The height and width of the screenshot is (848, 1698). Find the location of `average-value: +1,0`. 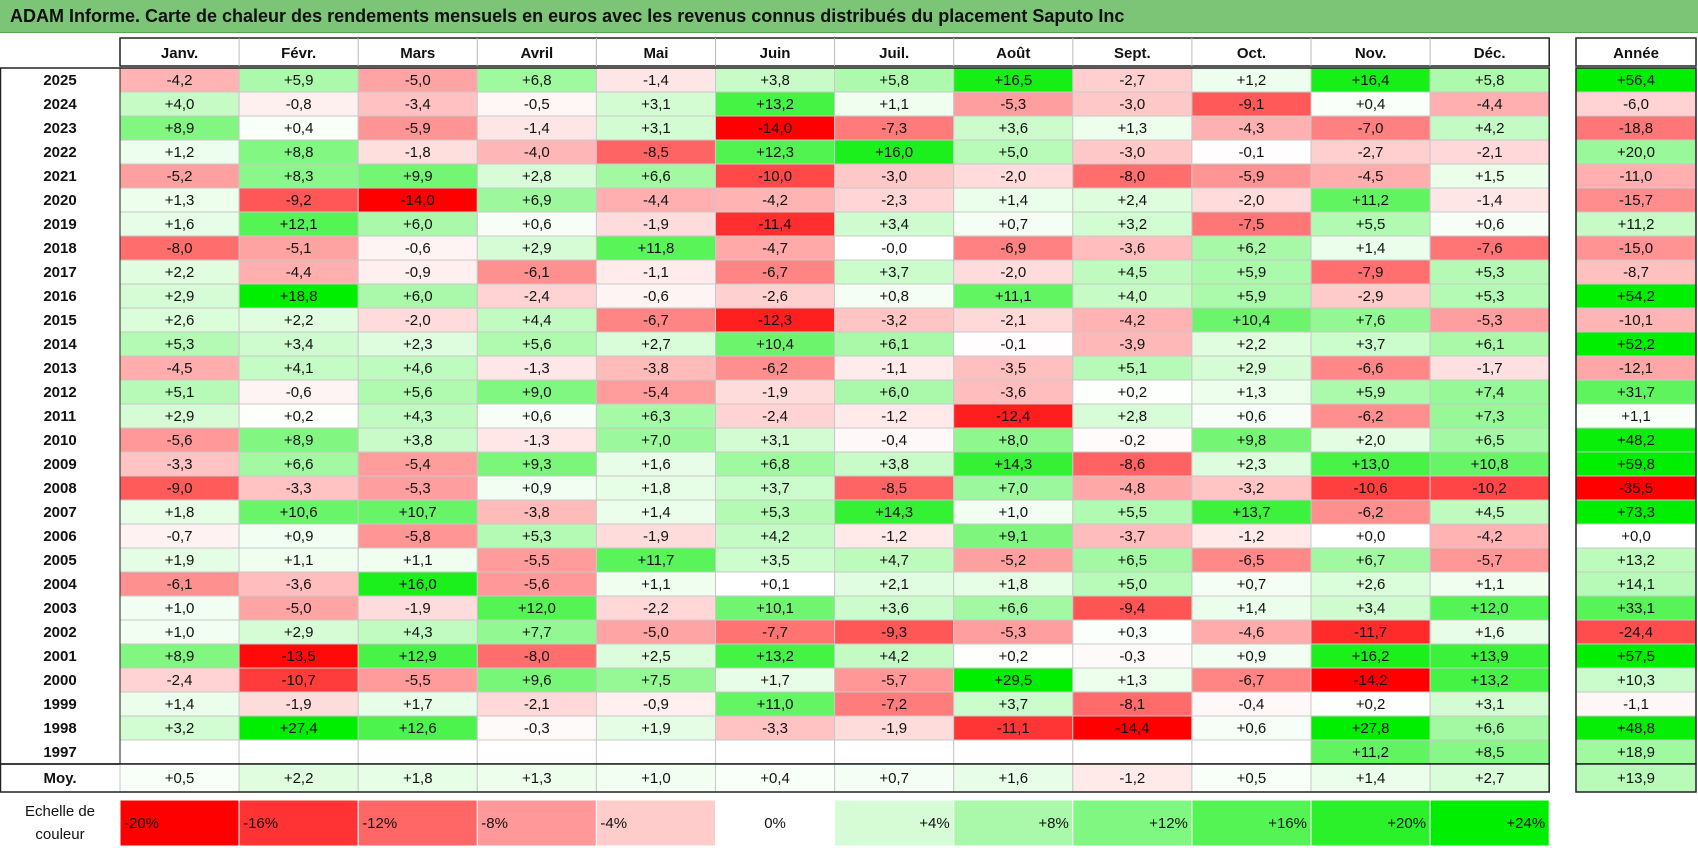

average-value: +1,0 is located at coordinates (656, 778).